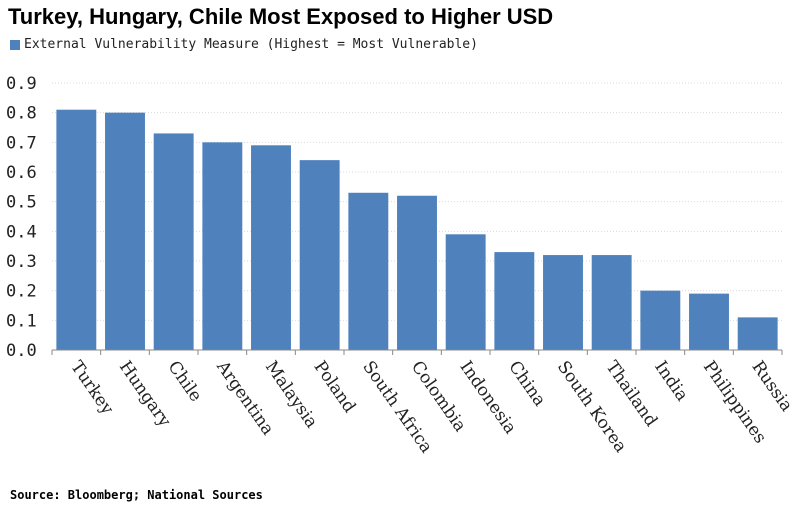  I want to click on x-tick-label: Turkey, so click(91, 387).